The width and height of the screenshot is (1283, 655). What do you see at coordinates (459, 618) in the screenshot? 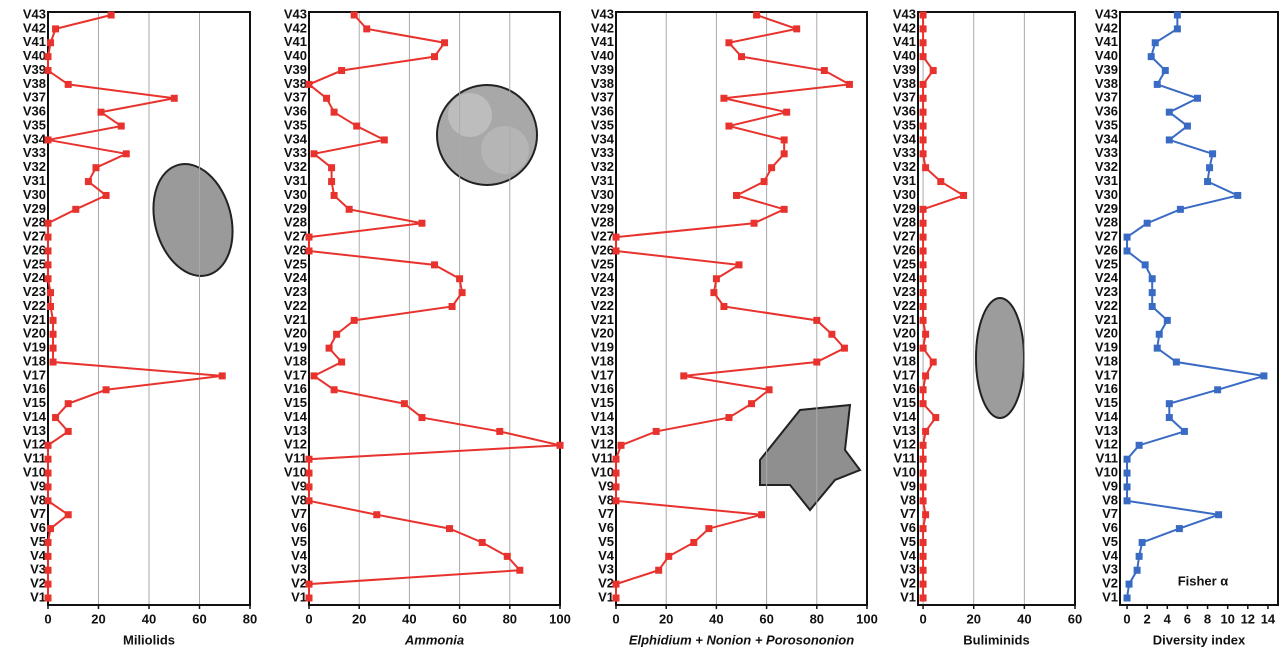
I see `x-tick-label: 60` at bounding box center [459, 618].